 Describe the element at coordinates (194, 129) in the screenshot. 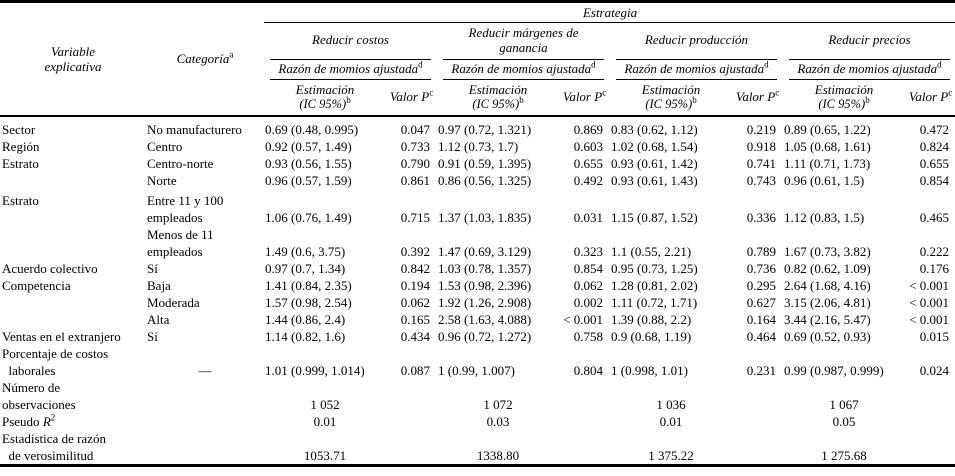

I see `categoria-cell: No manufacturero` at that location.